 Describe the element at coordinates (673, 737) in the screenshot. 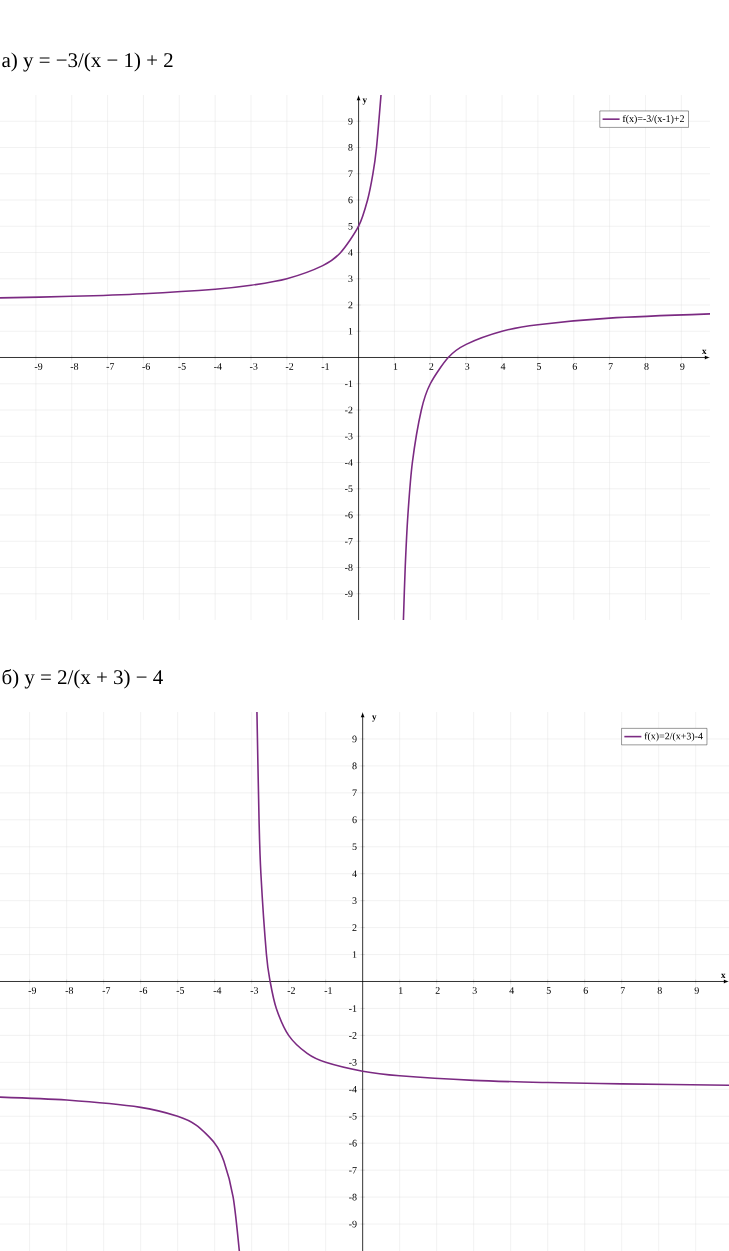

I see `legend-label: f(x)=2/(x+3)-4` at that location.